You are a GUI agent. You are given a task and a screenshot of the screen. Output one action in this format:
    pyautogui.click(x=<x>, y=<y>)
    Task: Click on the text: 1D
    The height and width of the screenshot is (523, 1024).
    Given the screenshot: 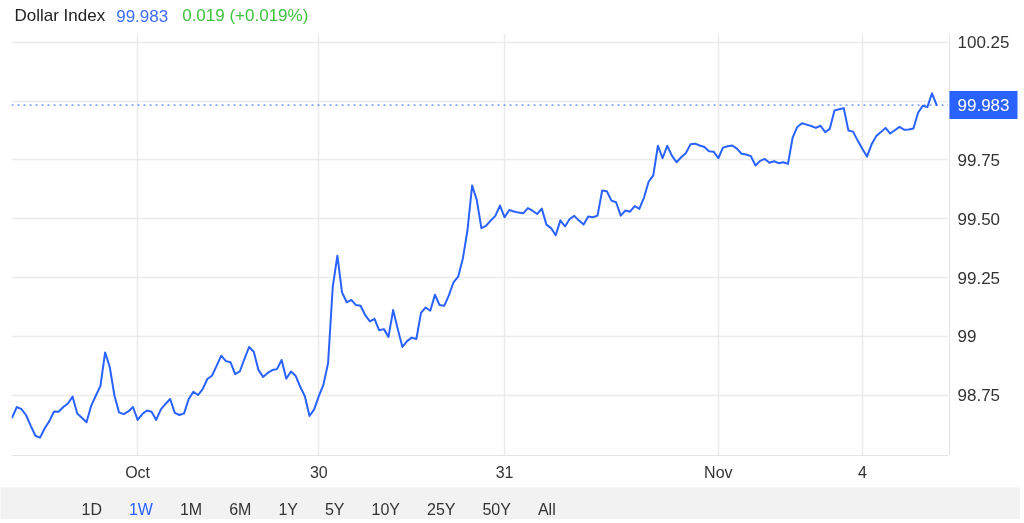 What is the action you would take?
    pyautogui.click(x=91, y=509)
    